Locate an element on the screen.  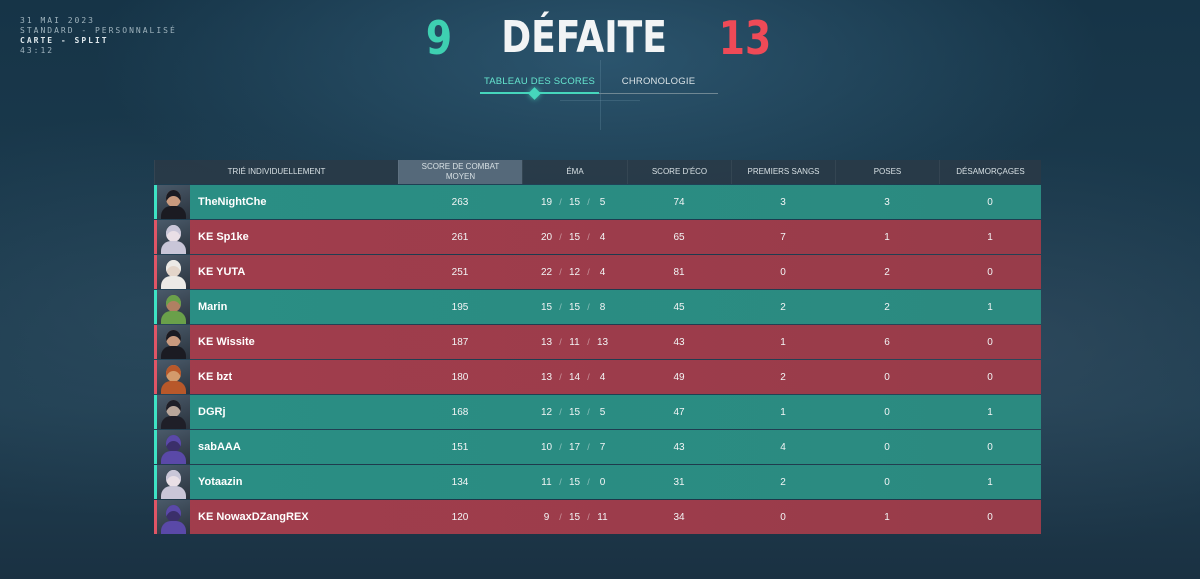
table-row: KE YUTA 251 22 / 12 / 4 81 0 2 0 is located at coordinates (597, 272).